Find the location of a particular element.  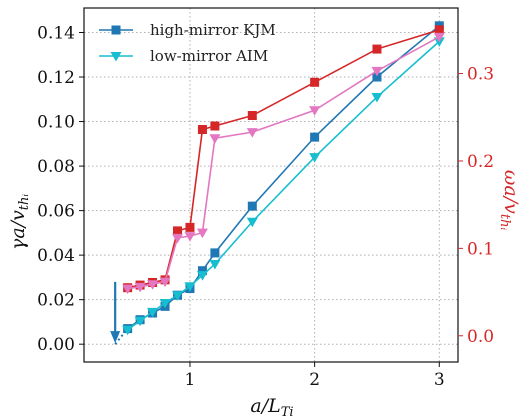

svg-text: ωa/vthᵢ is located at coordinates (509, 200).